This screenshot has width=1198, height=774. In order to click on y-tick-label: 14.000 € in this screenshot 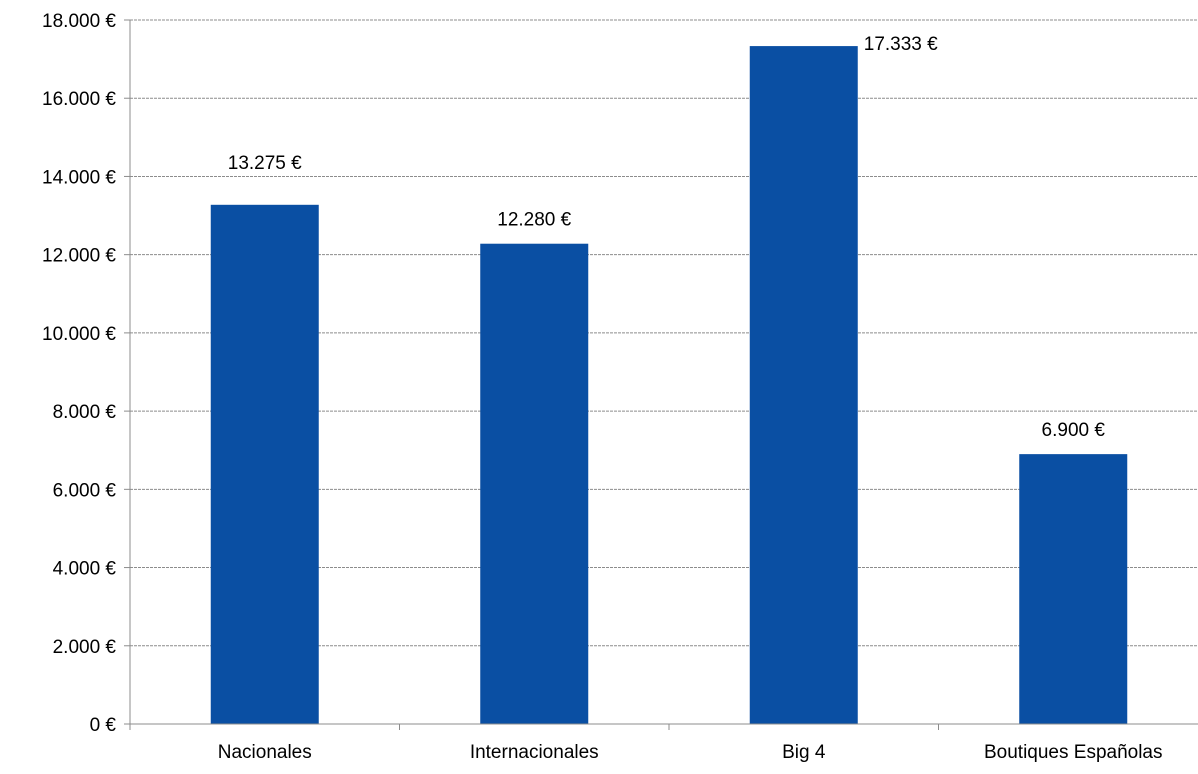, I will do `click(79, 177)`.